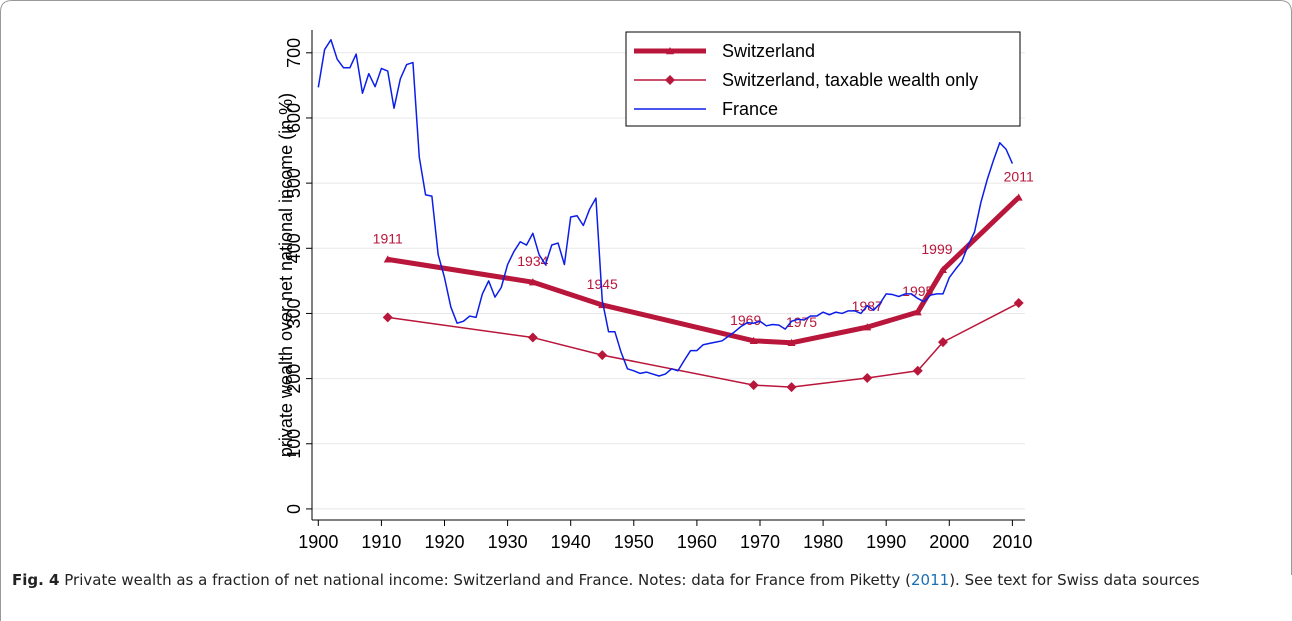 The width and height of the screenshot is (1292, 621). What do you see at coordinates (1012, 542) in the screenshot?
I see `x-tick-label: 2010` at bounding box center [1012, 542].